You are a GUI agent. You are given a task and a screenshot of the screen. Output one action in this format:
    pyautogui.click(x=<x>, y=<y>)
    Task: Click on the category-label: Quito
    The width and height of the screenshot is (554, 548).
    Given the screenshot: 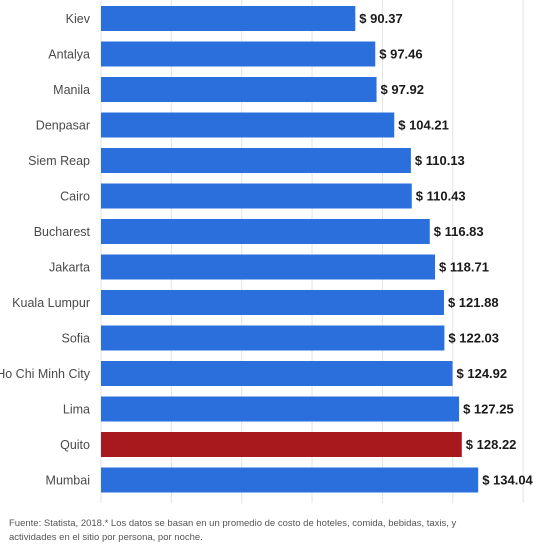 What is the action you would take?
    pyautogui.click(x=75, y=445)
    